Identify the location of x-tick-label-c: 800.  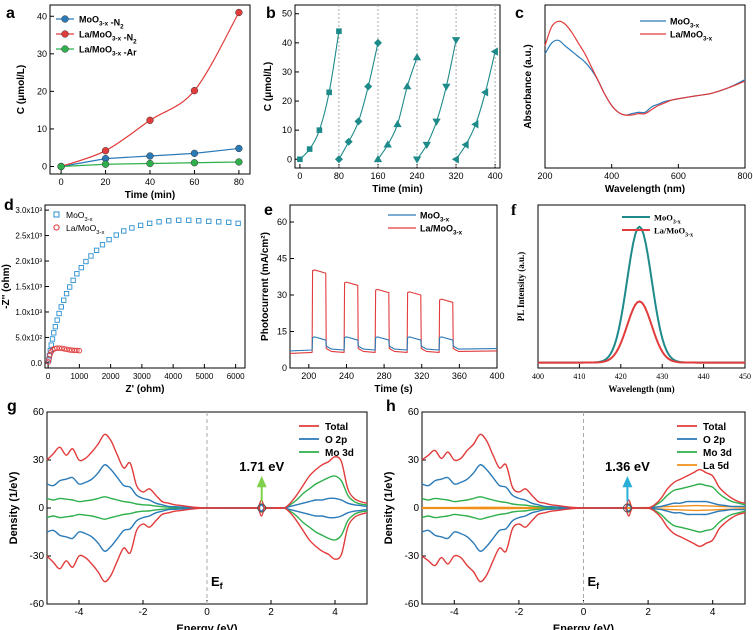
(744, 176).